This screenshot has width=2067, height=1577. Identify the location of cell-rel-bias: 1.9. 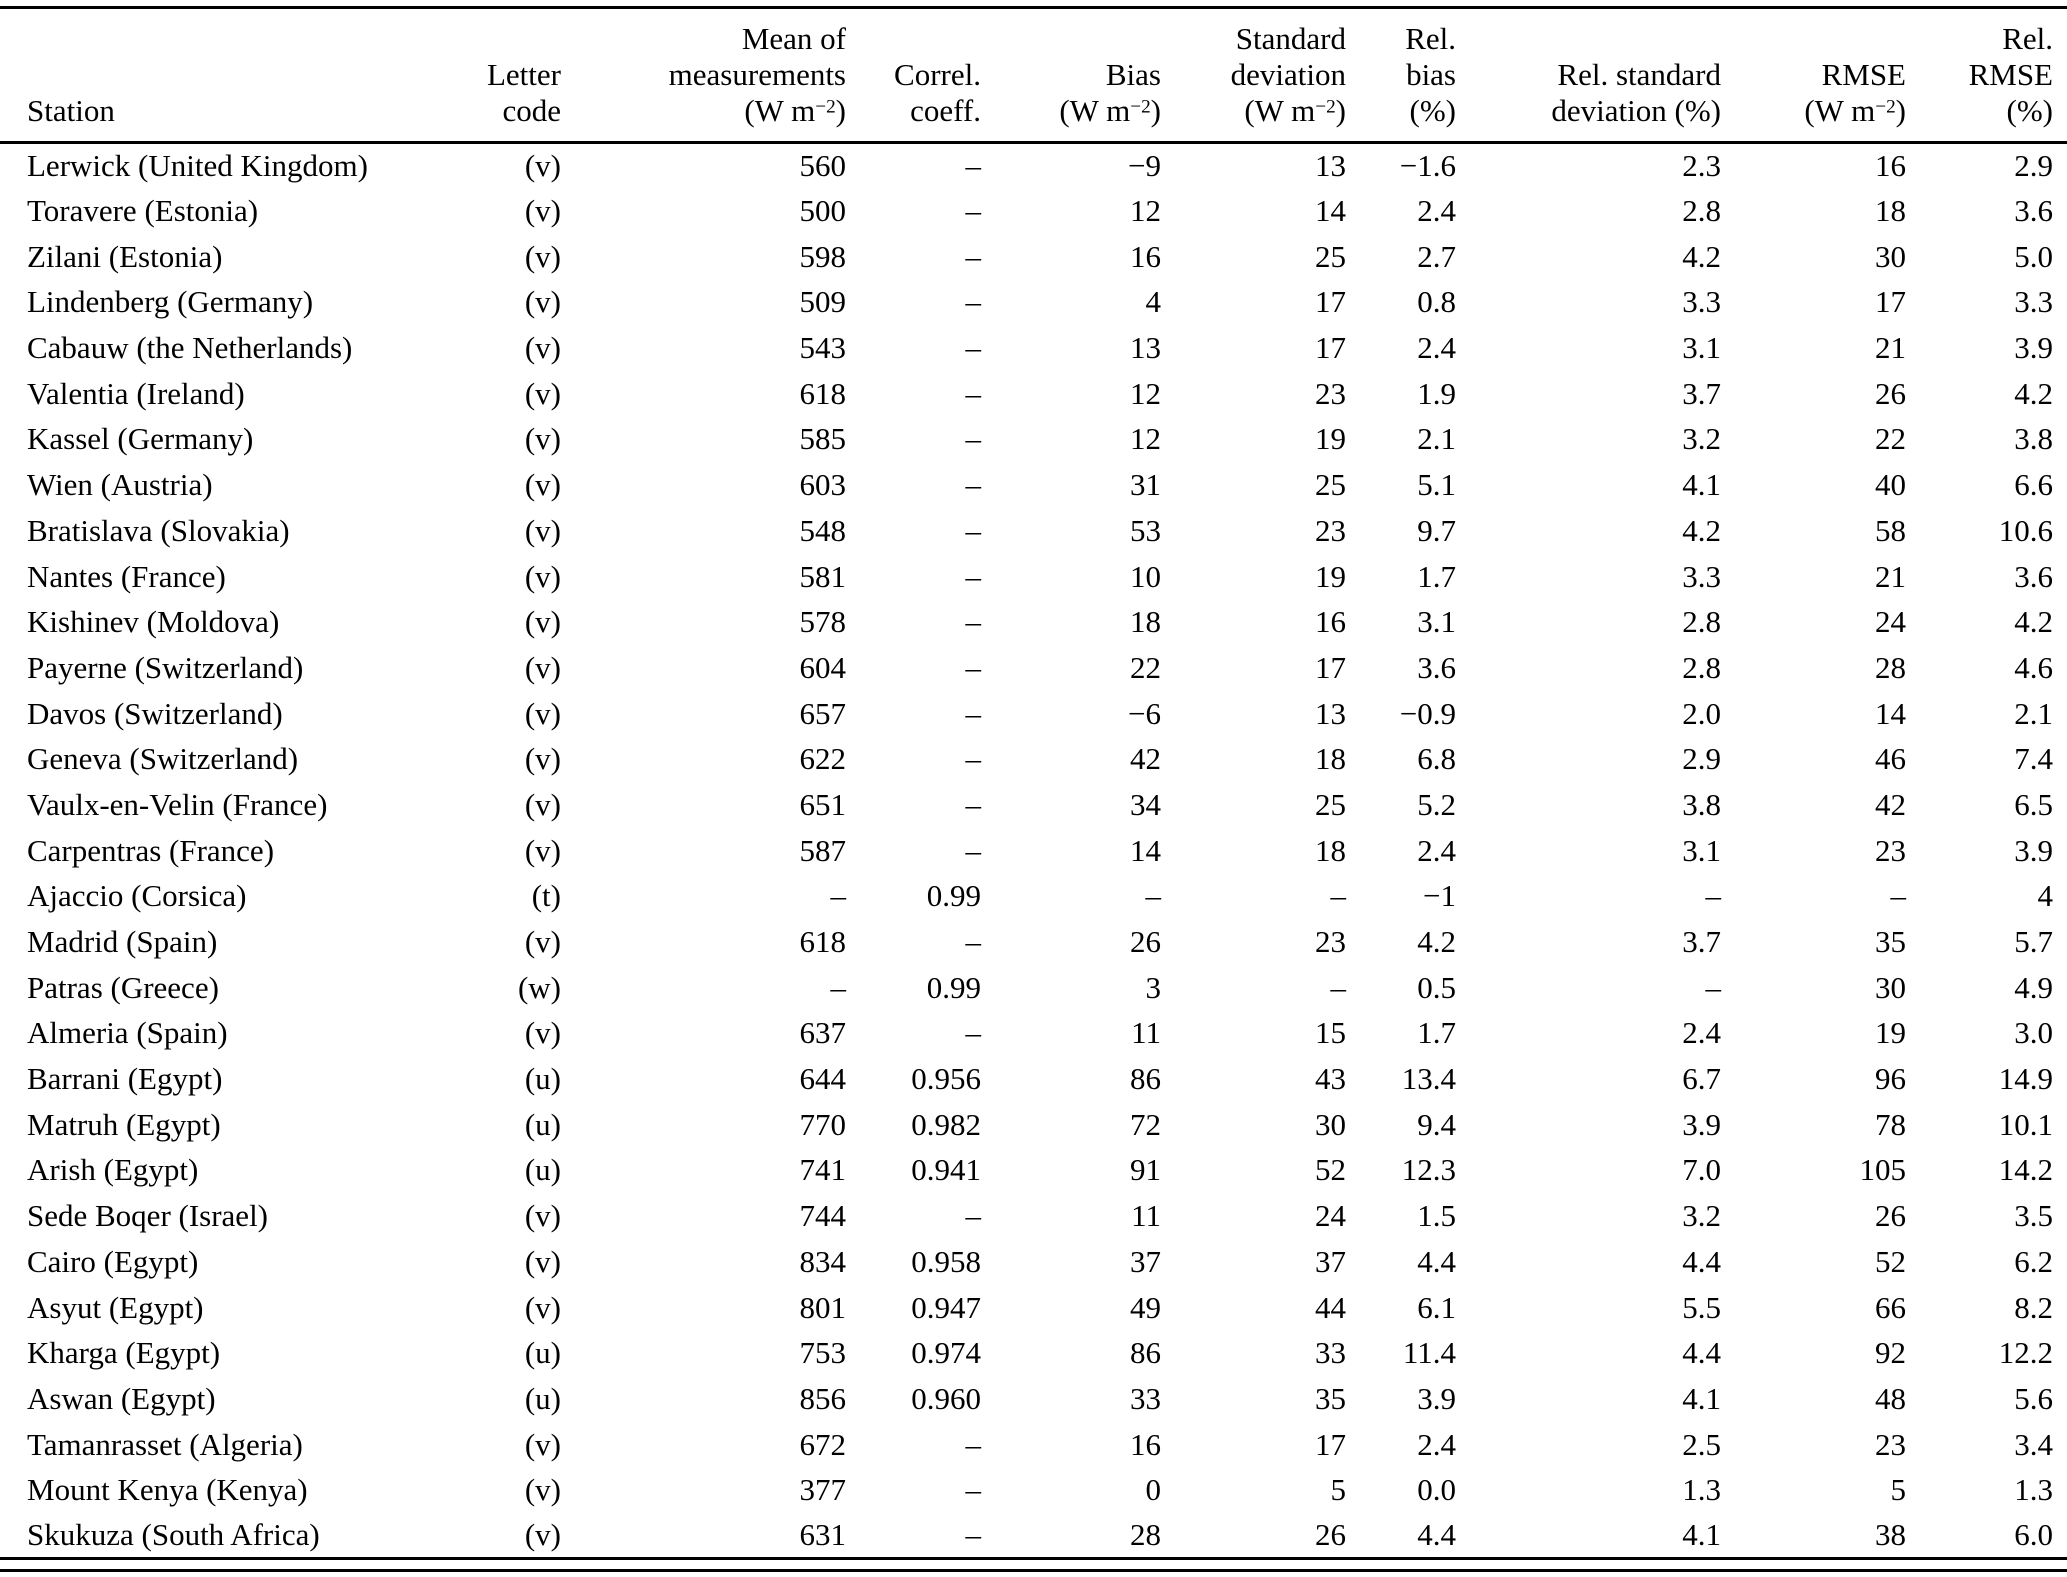
(1436, 393).